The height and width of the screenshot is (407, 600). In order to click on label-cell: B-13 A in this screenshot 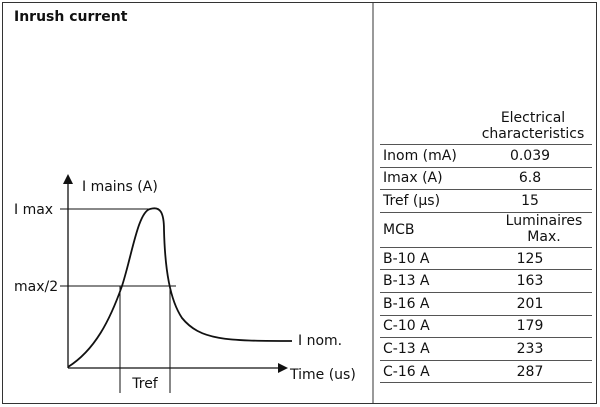, I will do `click(424, 281)`.